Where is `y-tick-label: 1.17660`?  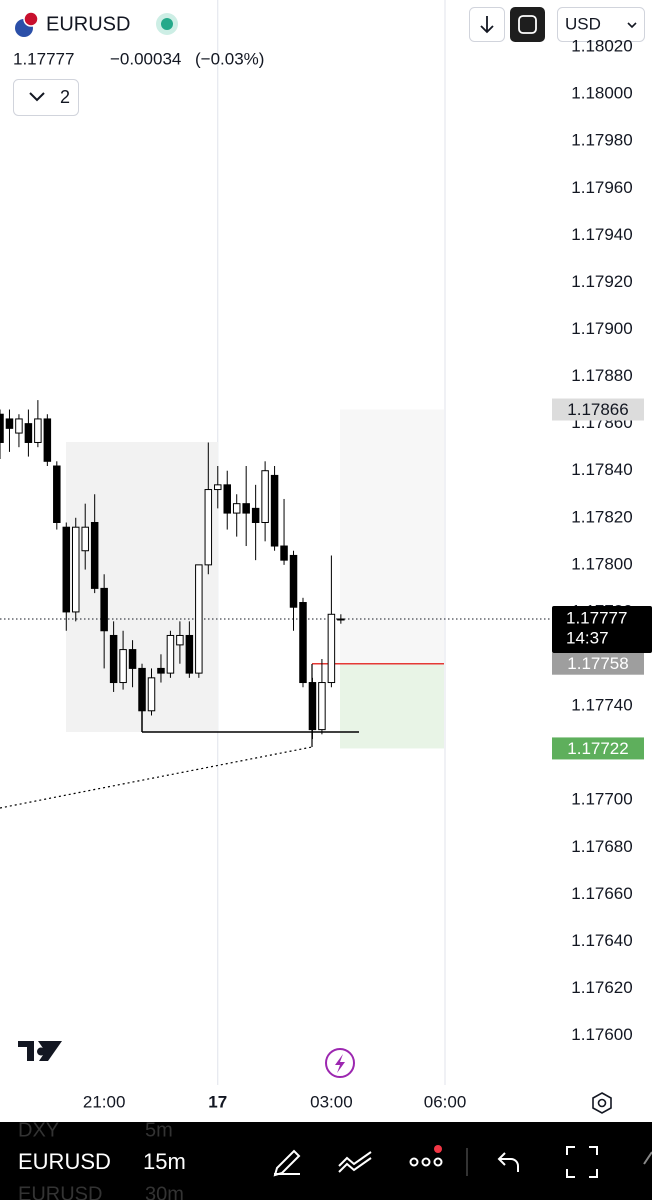
y-tick-label: 1.17660 is located at coordinates (601, 893).